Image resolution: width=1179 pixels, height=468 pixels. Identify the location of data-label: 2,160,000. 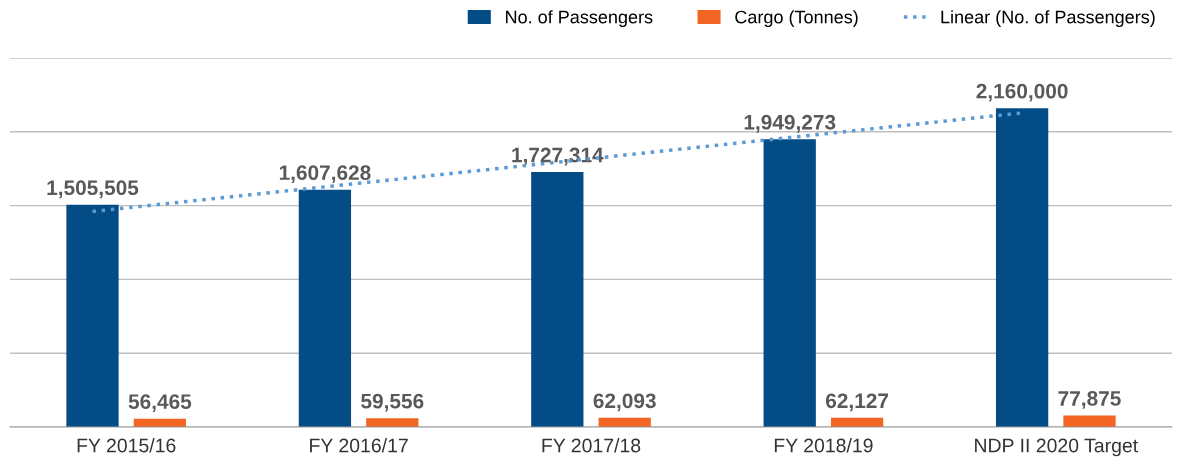
(1022, 92).